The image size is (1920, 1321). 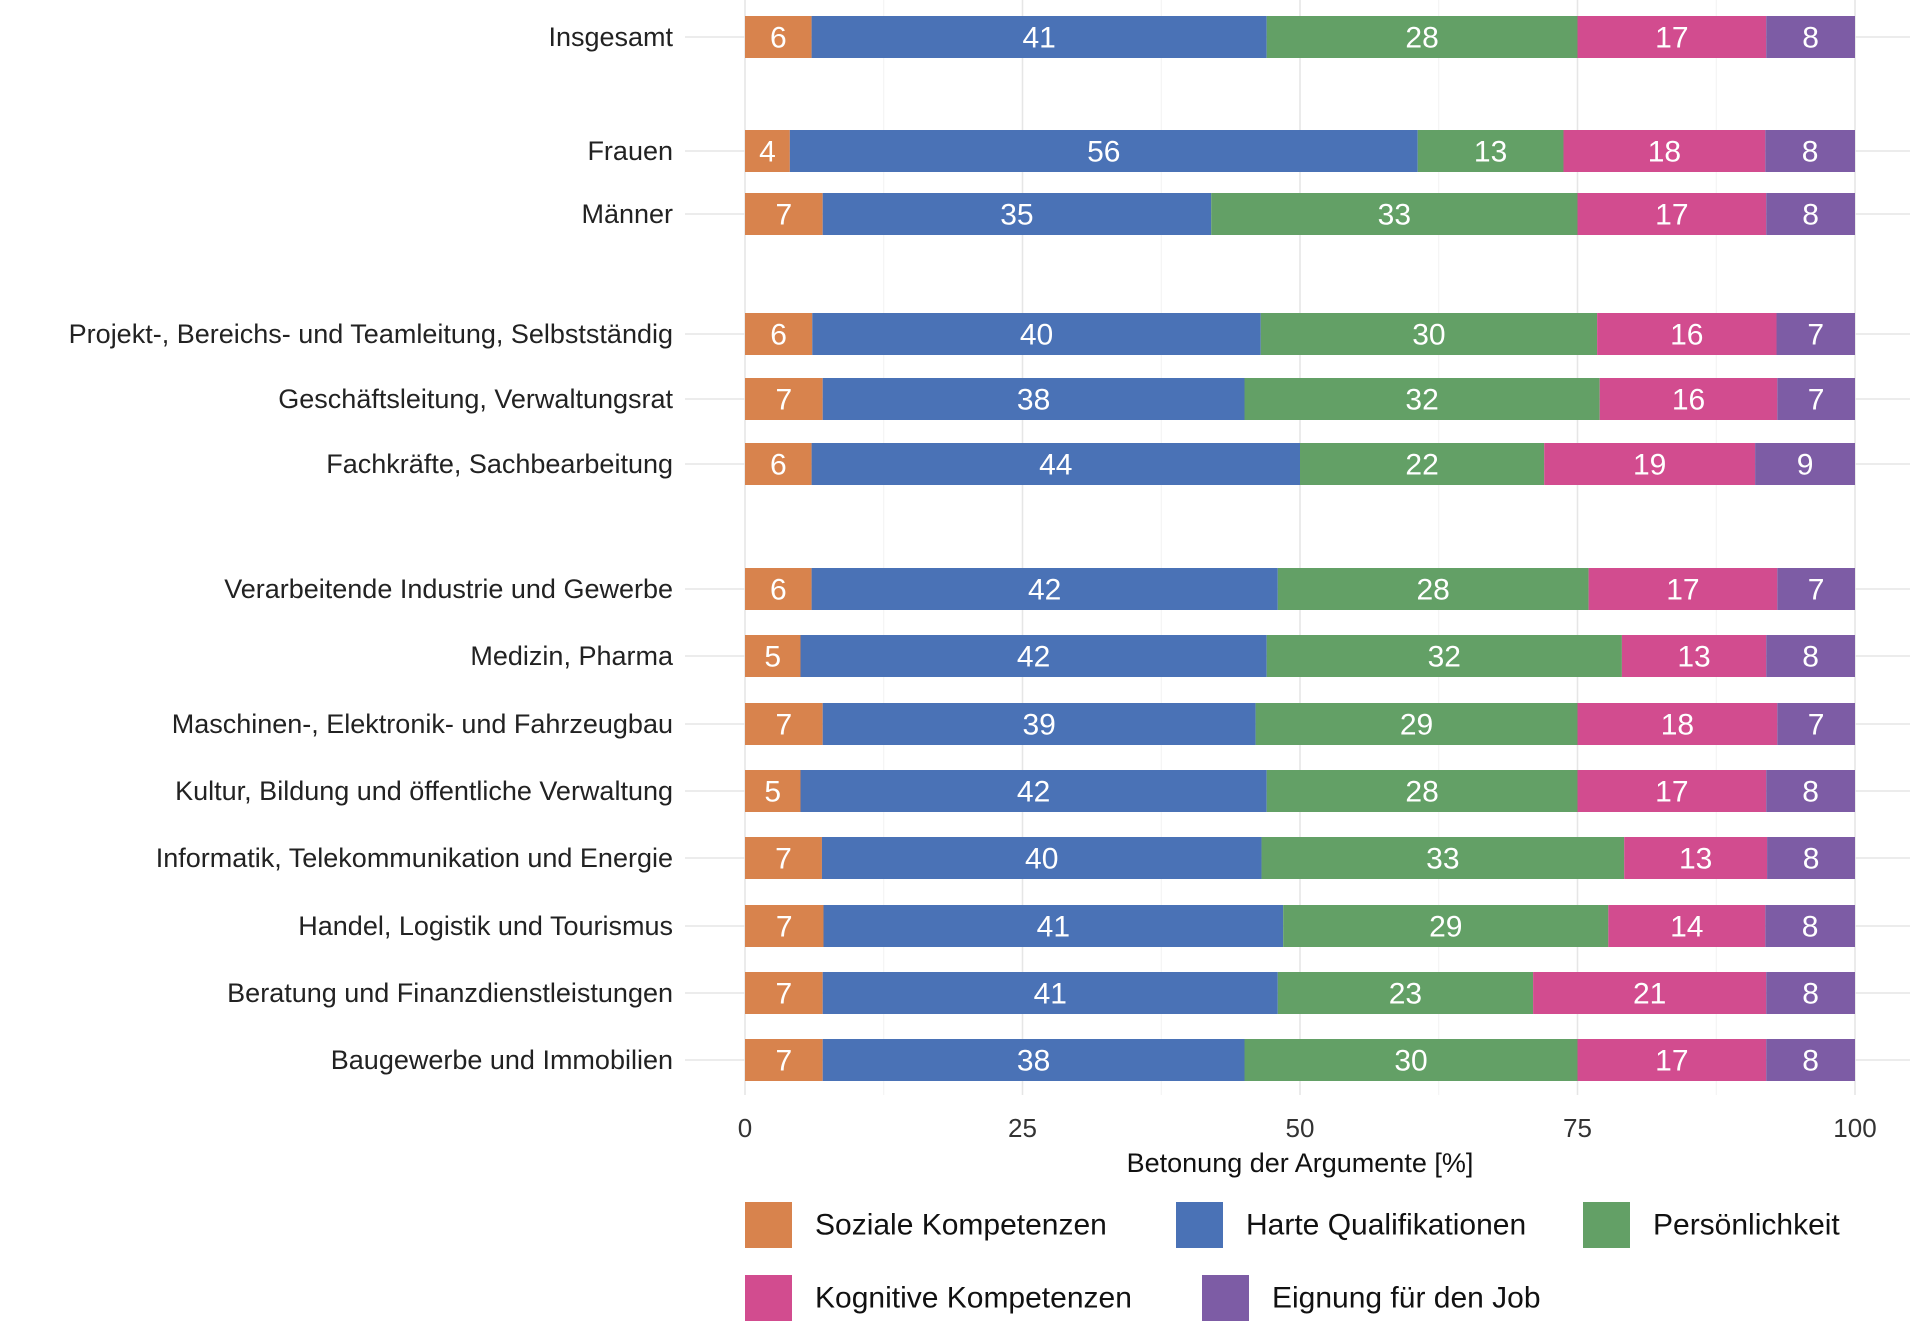 I want to click on data-label: 33, so click(x=1394, y=215).